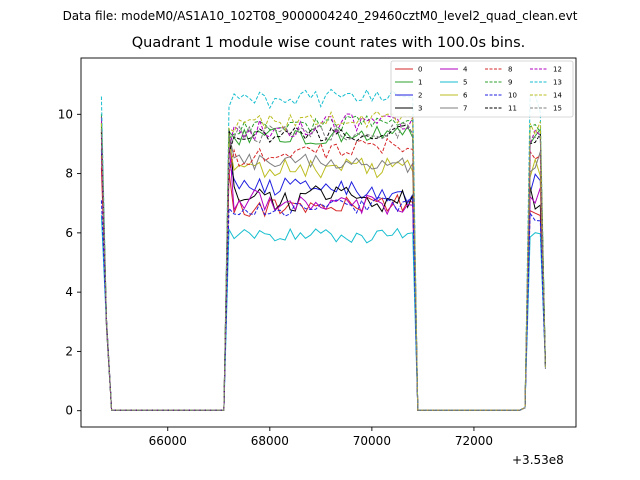  What do you see at coordinates (69, 233) in the screenshot?
I see `y-tick-label: 6` at bounding box center [69, 233].